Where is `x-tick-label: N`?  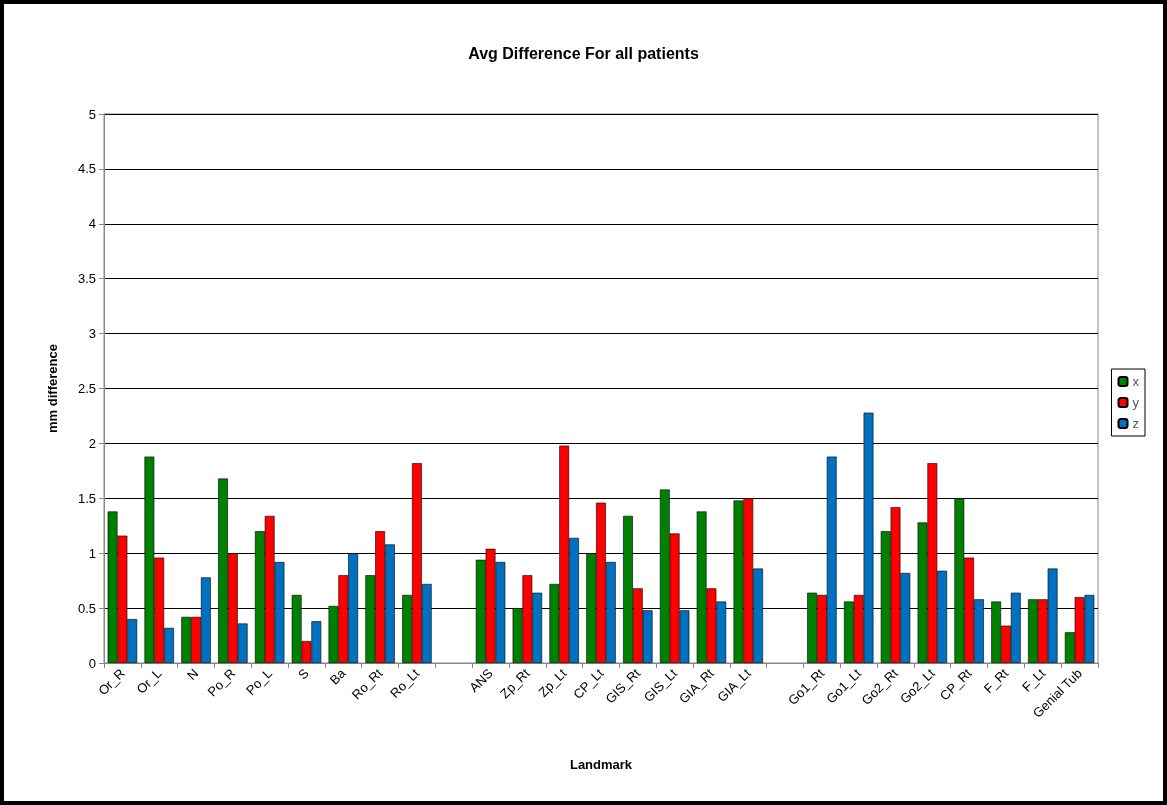
x-tick-label: N is located at coordinates (193, 674).